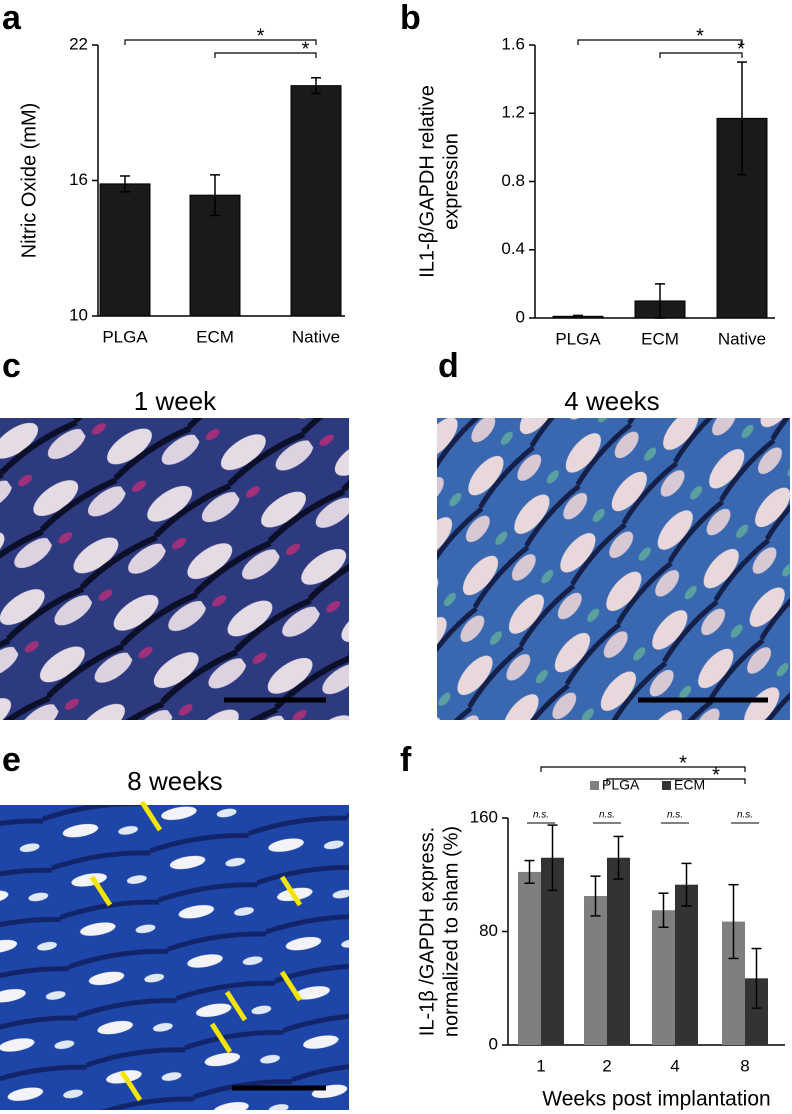 This screenshot has height=1114, width=792. I want to click on legend-label: PLGA, so click(621, 785).